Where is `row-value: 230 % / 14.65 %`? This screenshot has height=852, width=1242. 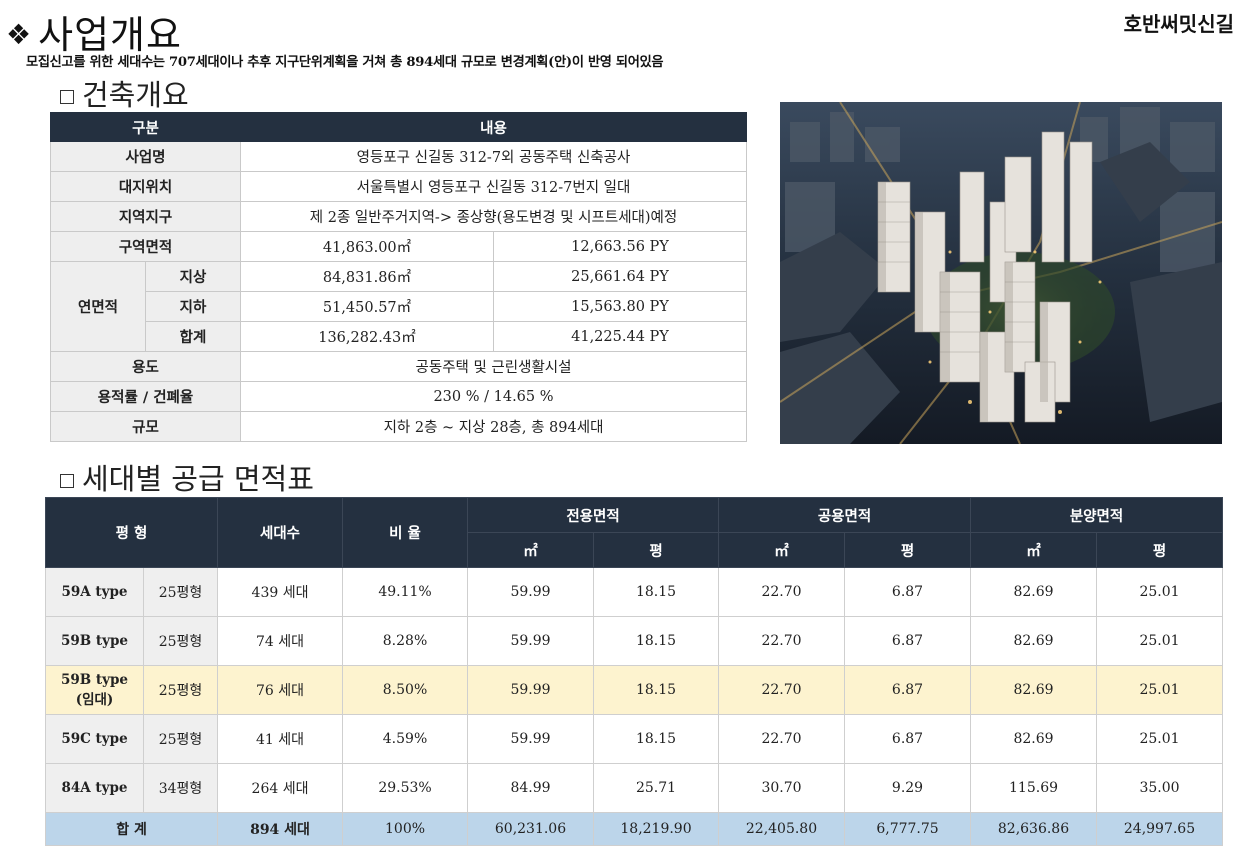
row-value: 230 % / 14.65 % is located at coordinates (493, 396).